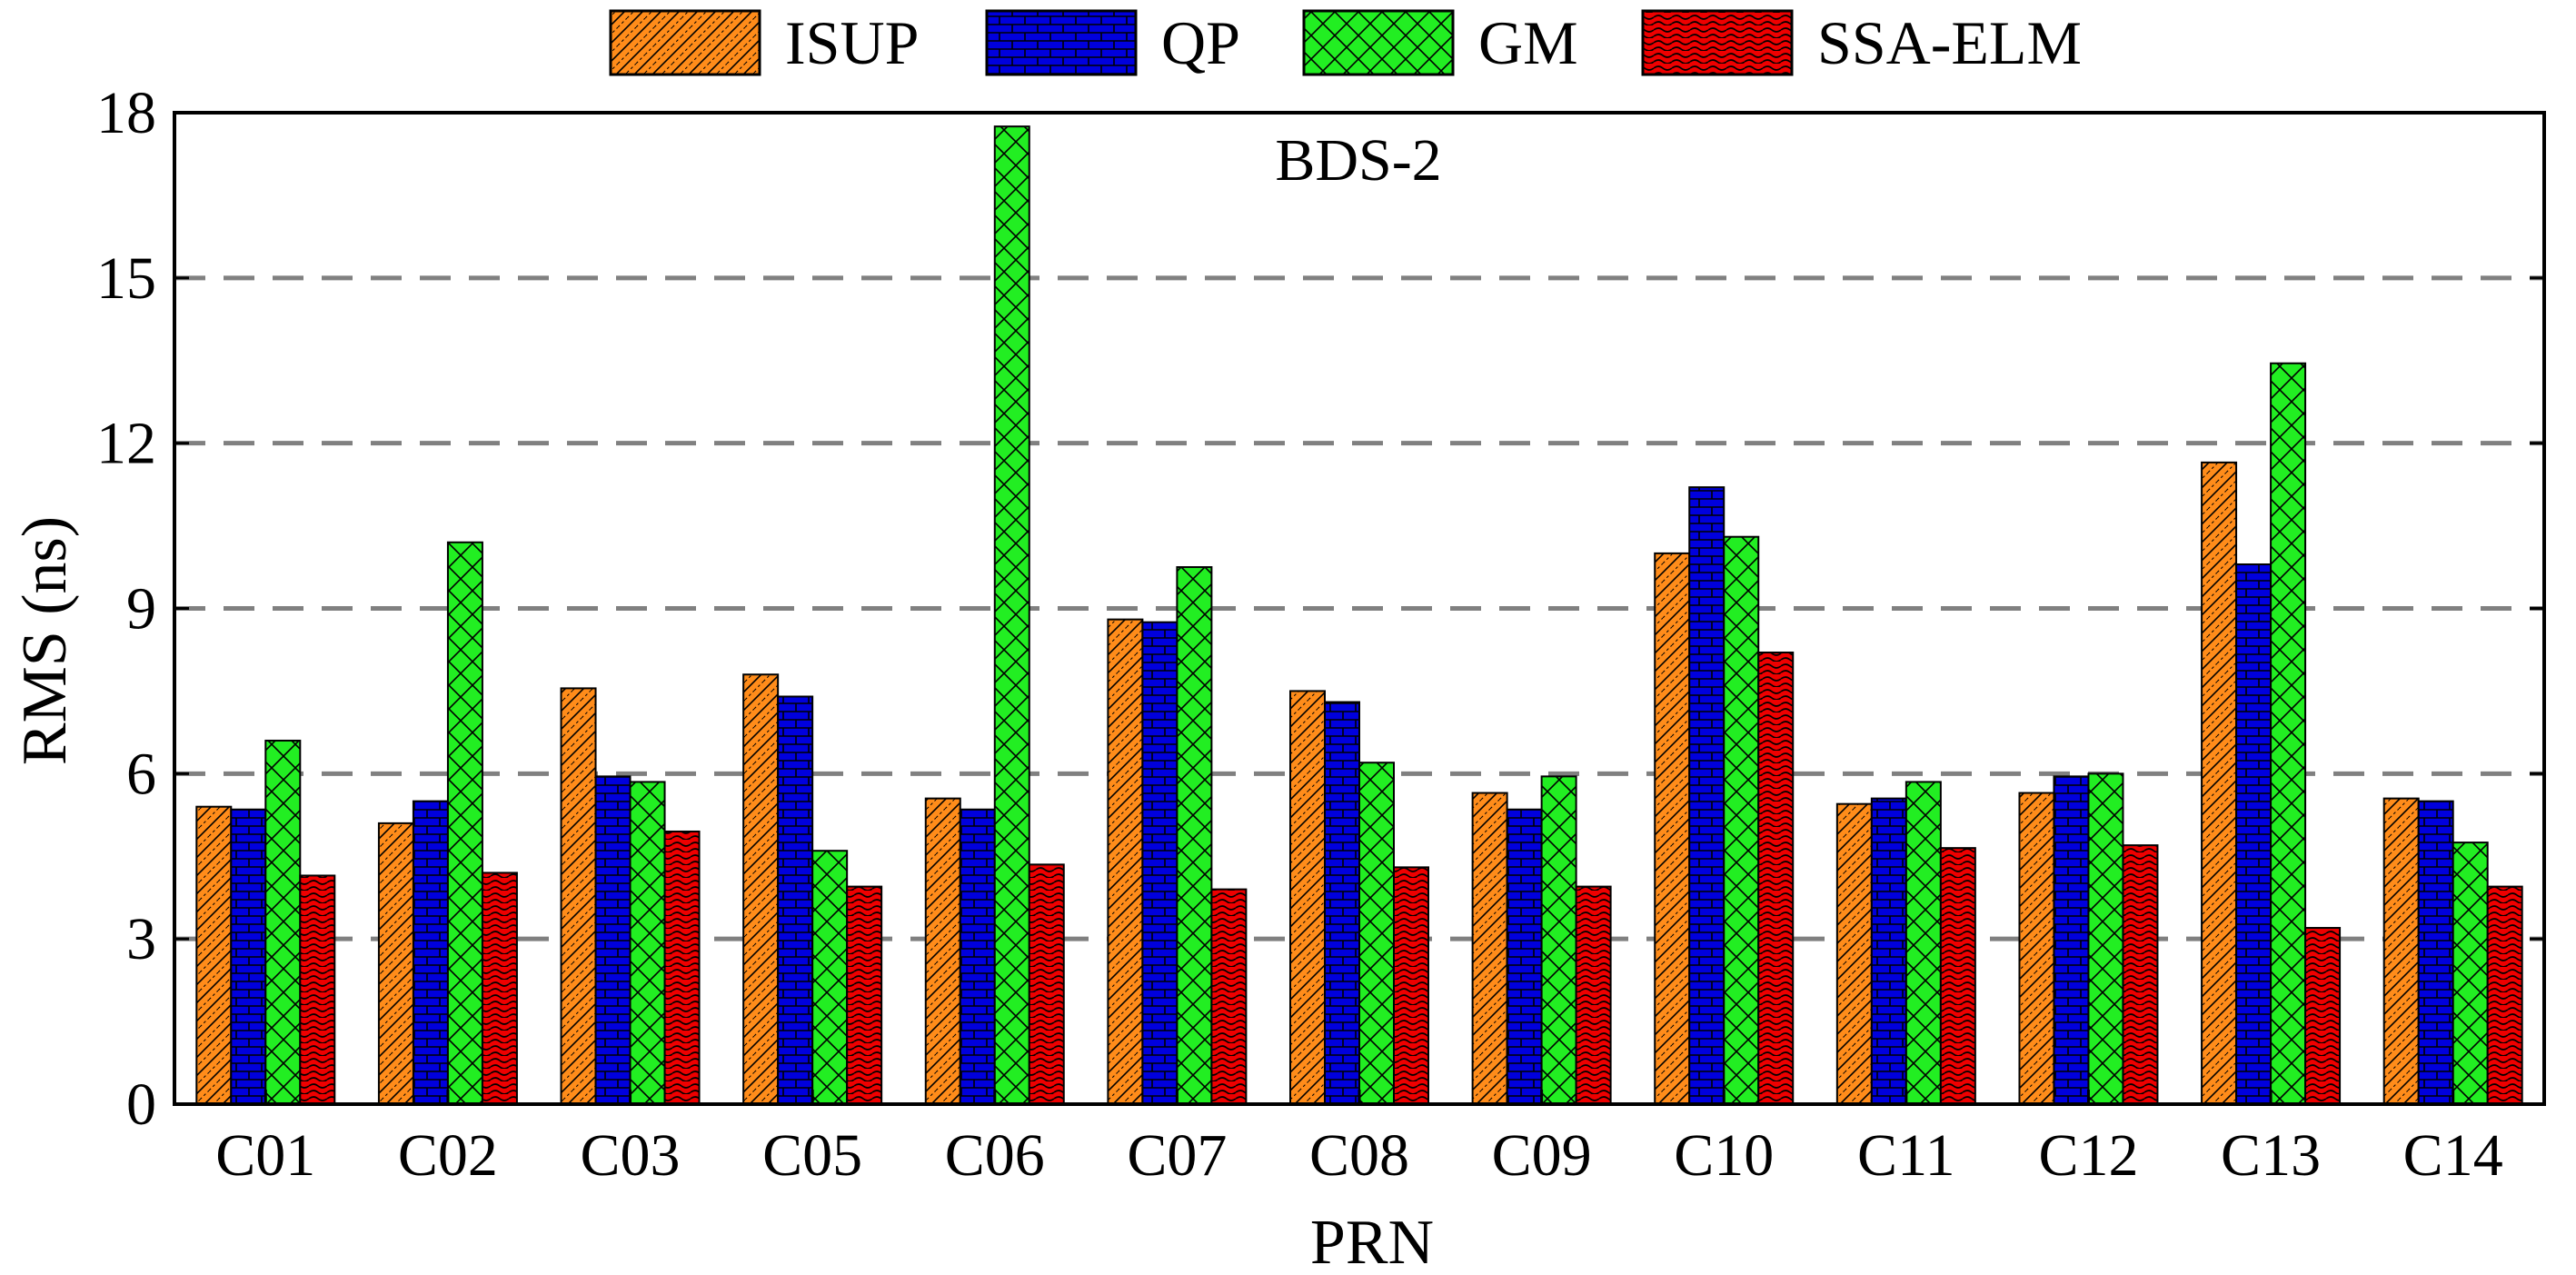 This screenshot has height=1275, width=2576. Describe the element at coordinates (1854, 953) in the screenshot. I see `bar-isup-c11` at that location.